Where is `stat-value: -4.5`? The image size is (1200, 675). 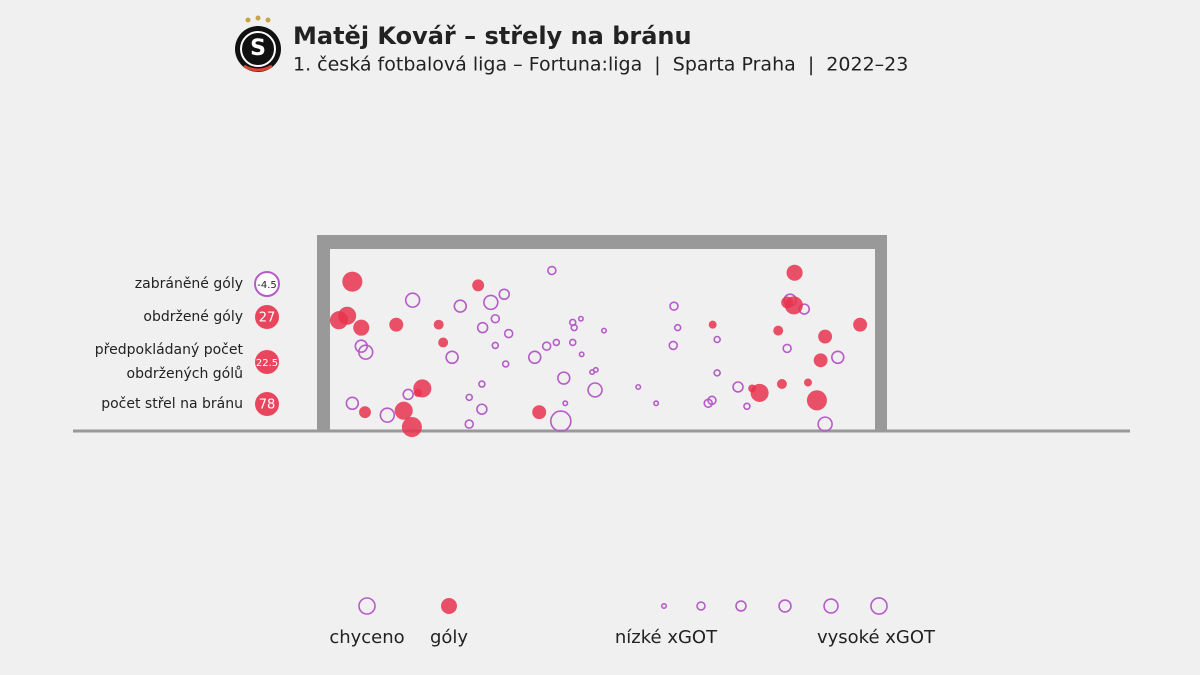
stat-value: -4.5 is located at coordinates (267, 285).